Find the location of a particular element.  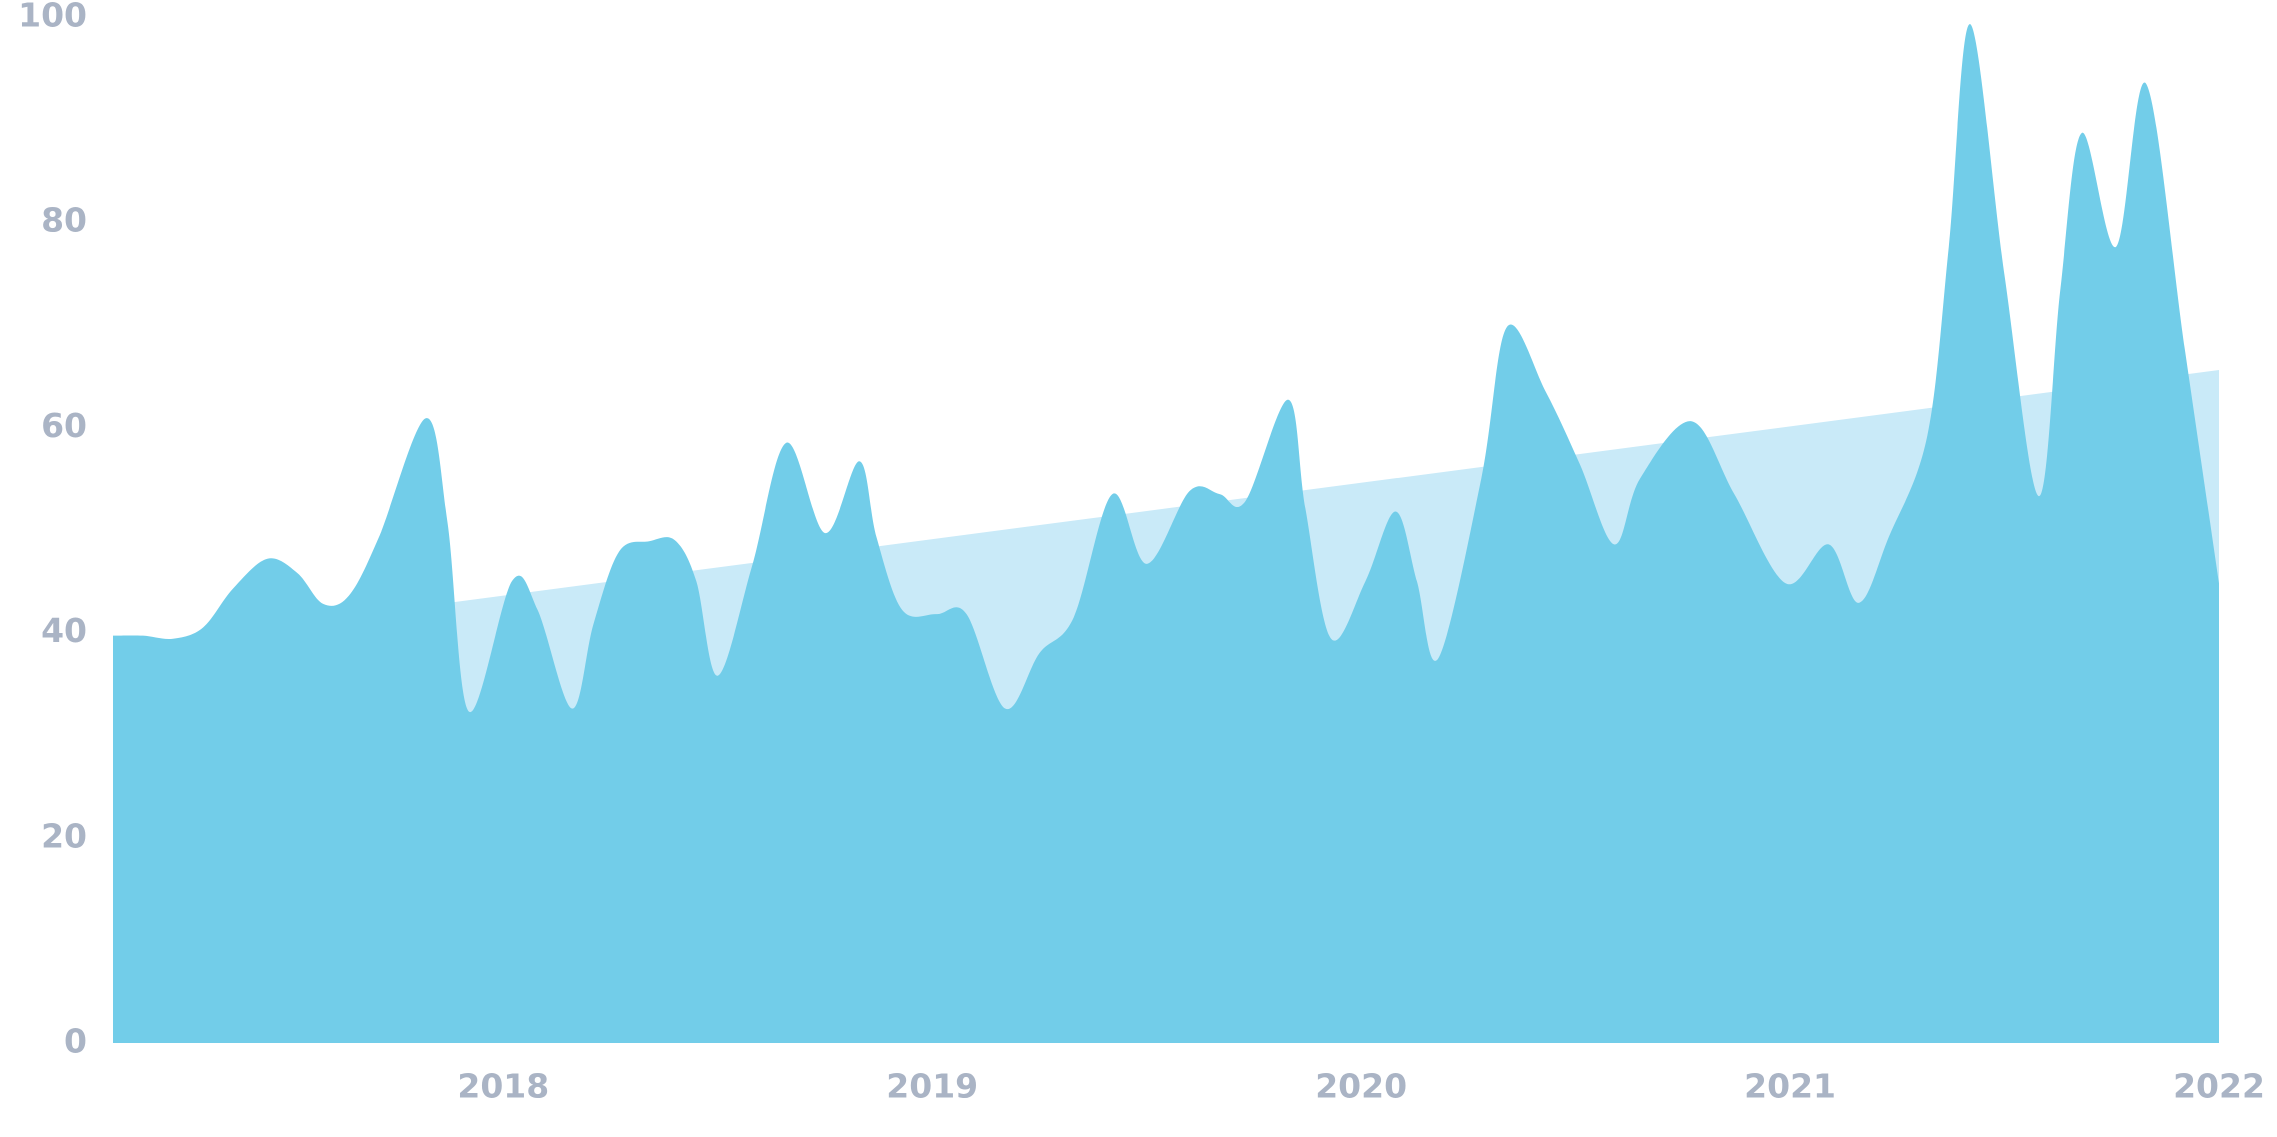

x-tick-label: 2019 is located at coordinates (932, 1086).